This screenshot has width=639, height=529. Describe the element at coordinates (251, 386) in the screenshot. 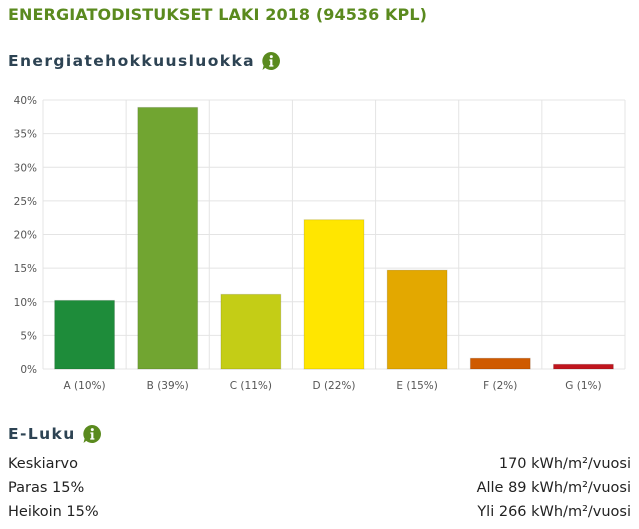

I see `x-tick-label: C (11%)` at that location.